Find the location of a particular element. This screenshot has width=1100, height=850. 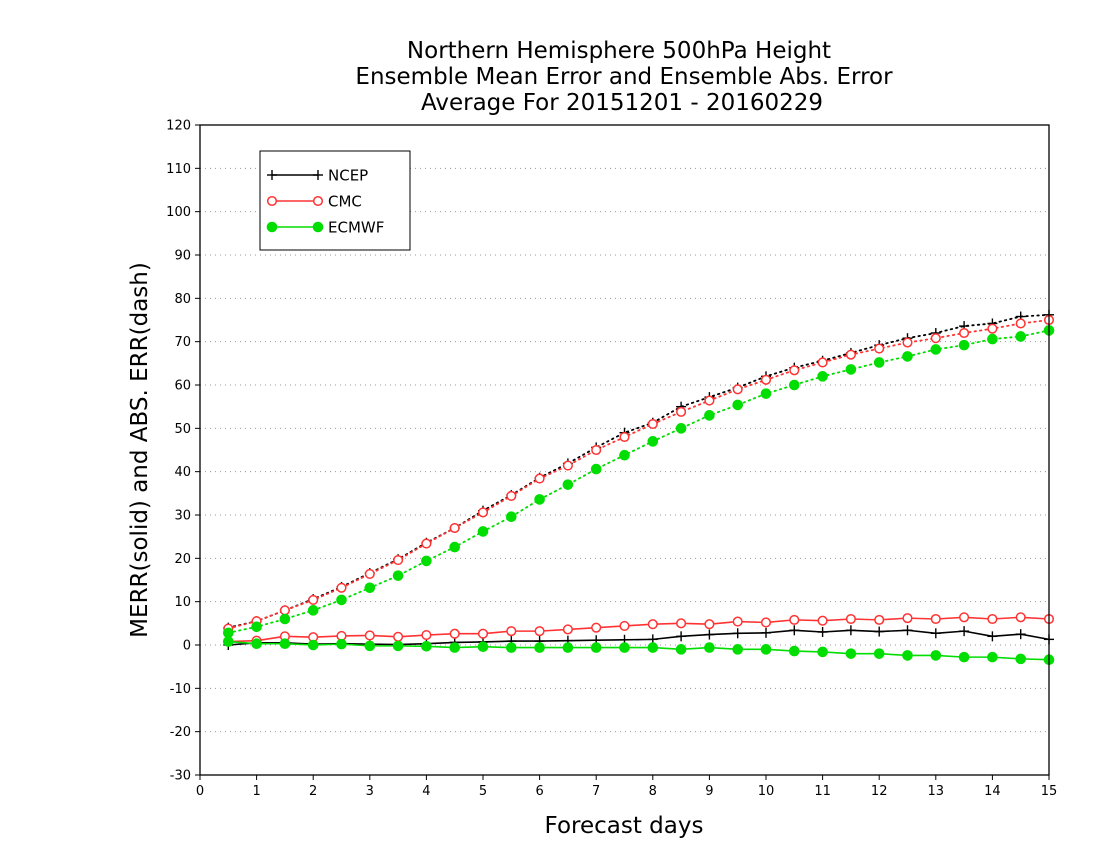

x-axis-title: Forecast days is located at coordinates (624, 826).